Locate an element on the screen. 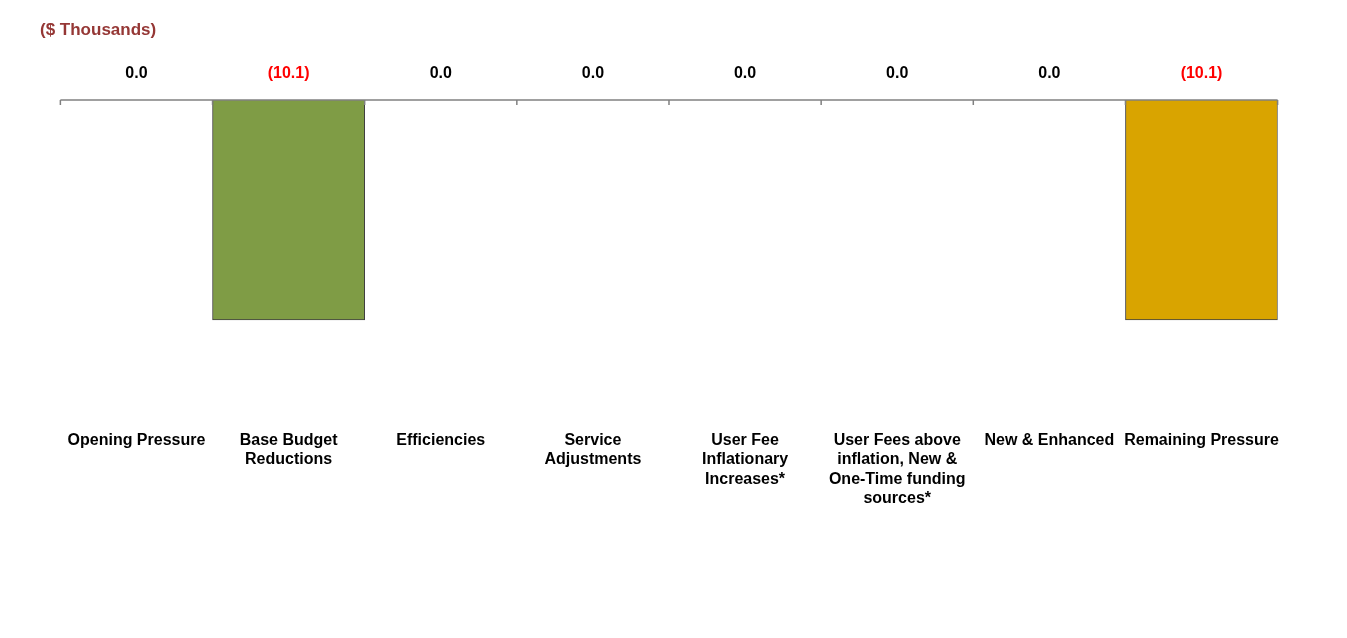 This screenshot has width=1347, height=638. text: ($ Thousands) is located at coordinates (98, 30).